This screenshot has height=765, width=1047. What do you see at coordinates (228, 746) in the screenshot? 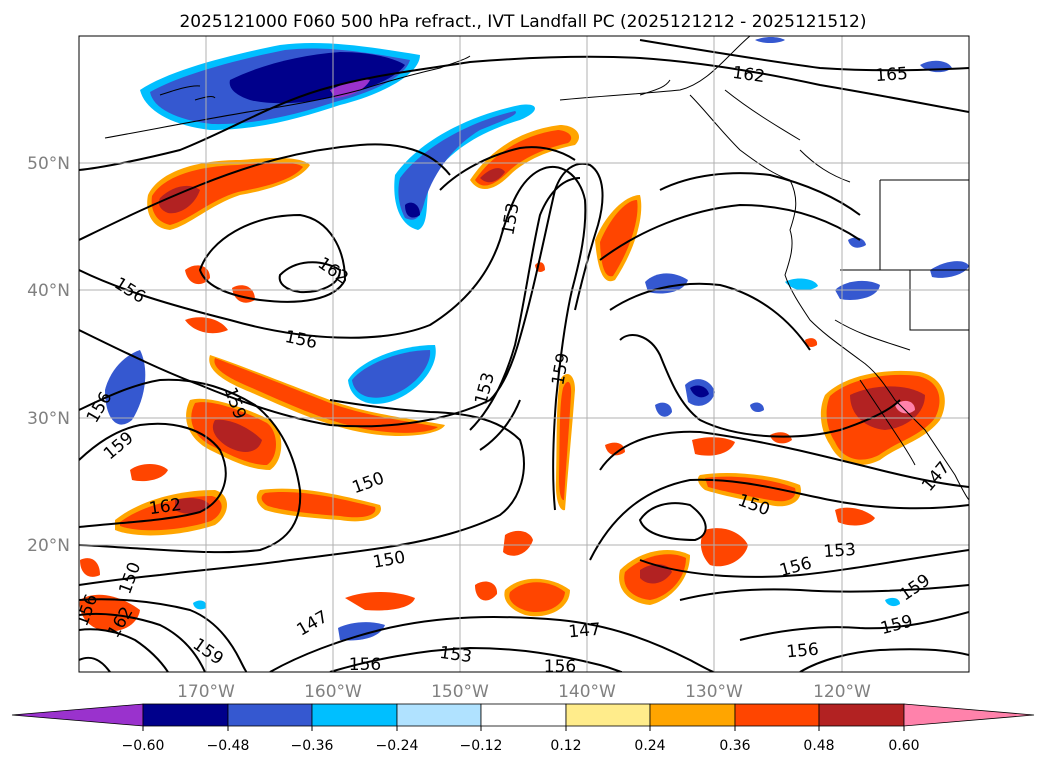
I see `colorbar-tick-label: −0.48` at bounding box center [228, 746].